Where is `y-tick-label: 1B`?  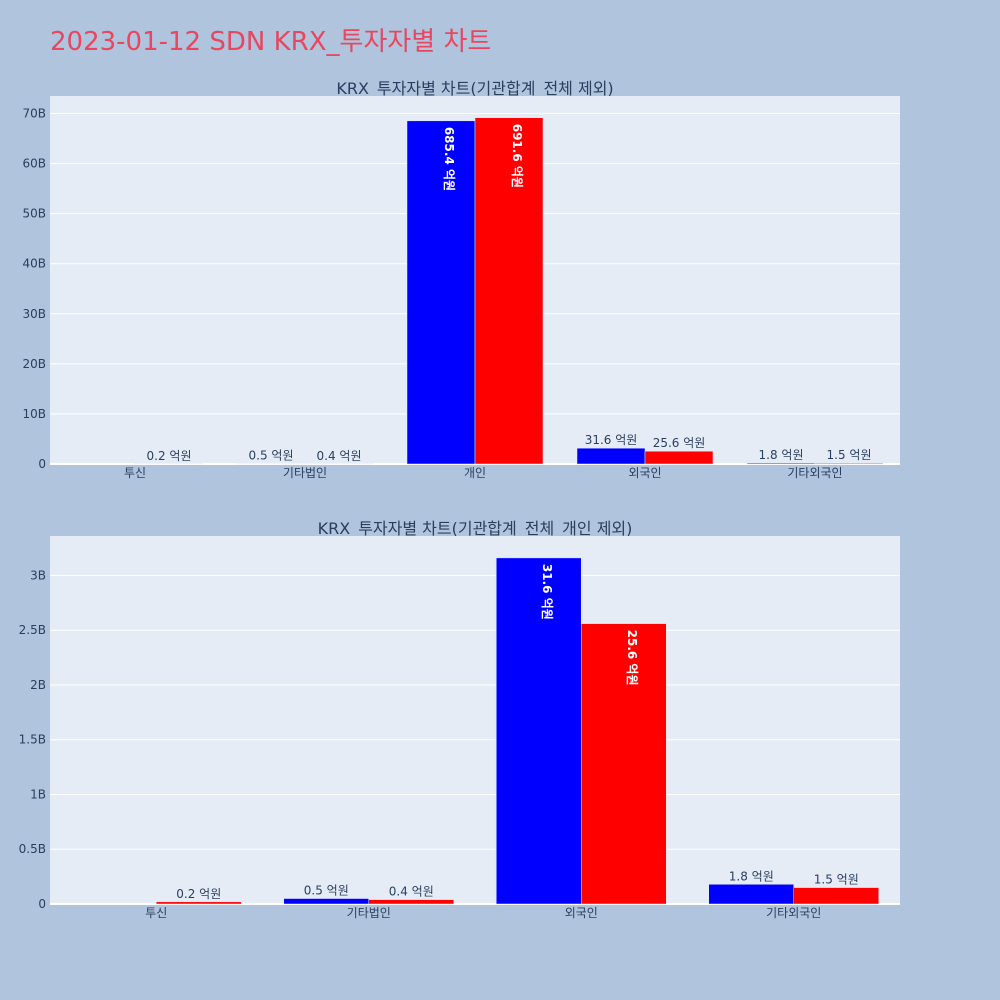 y-tick-label: 1B is located at coordinates (38, 794).